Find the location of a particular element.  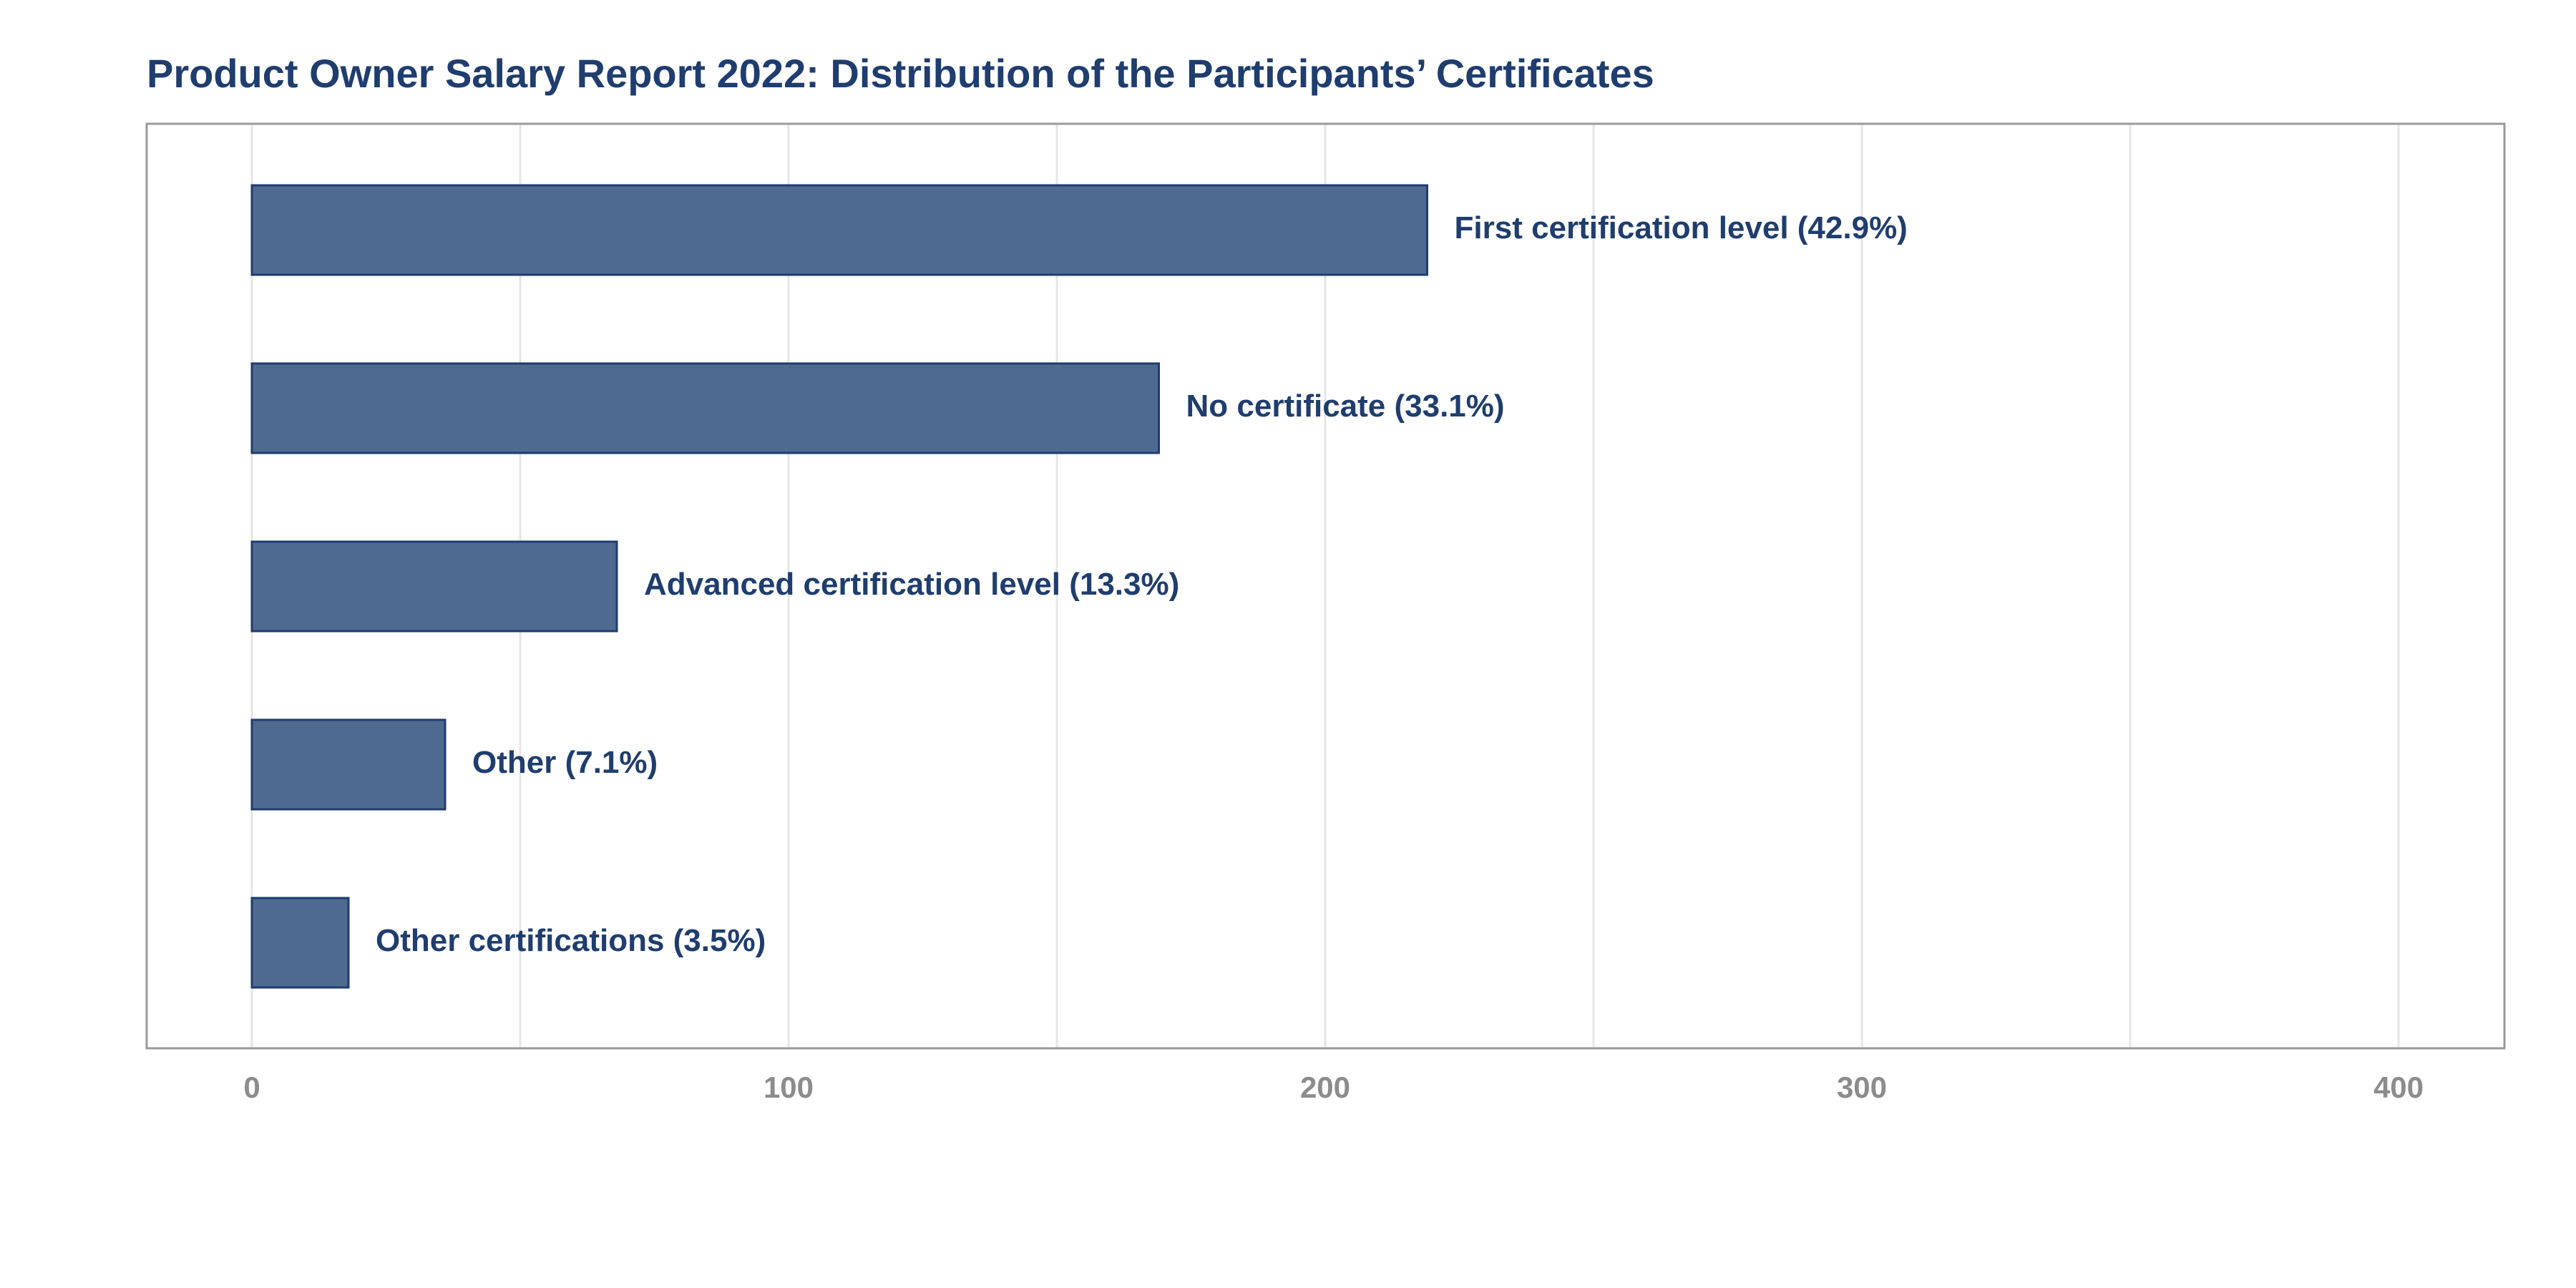

x-tick-label: 0 is located at coordinates (251, 1087).